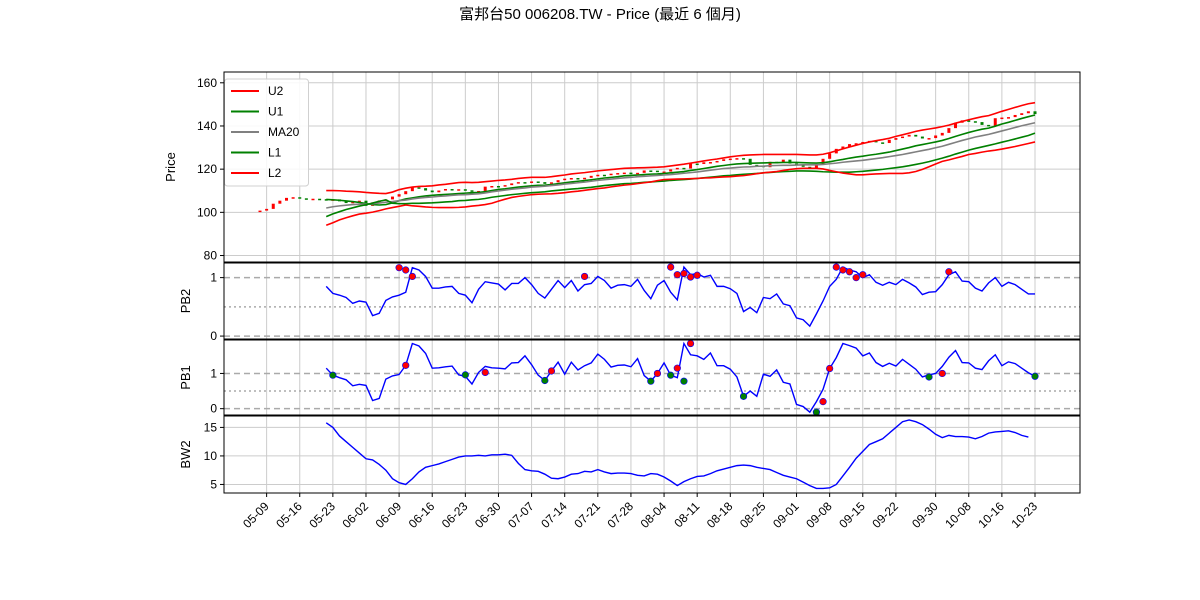 This screenshot has height=600, width=1200. Describe the element at coordinates (991, 515) in the screenshot. I see `x-tick-label: 10-16` at that location.